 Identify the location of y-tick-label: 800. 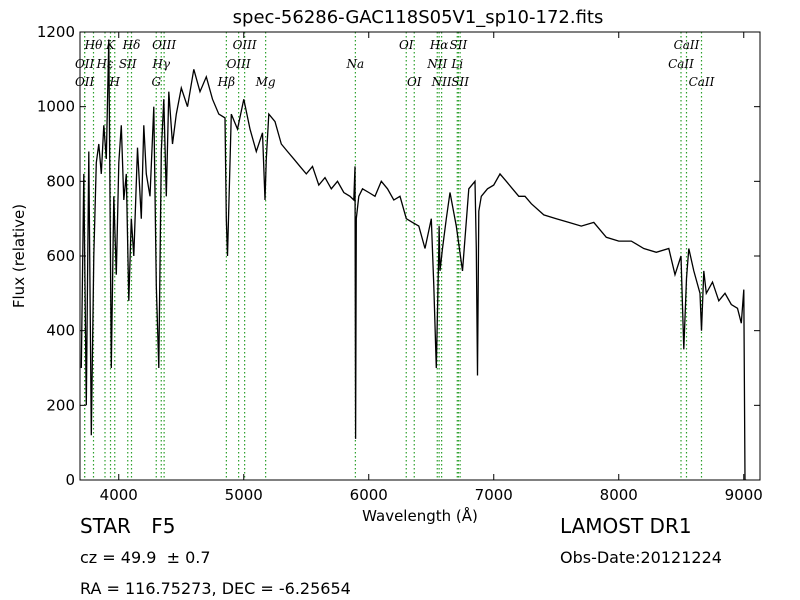
(60, 181).